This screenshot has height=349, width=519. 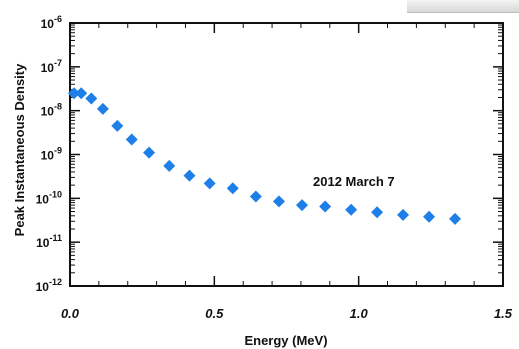 I want to click on y-tick-label: 10⁻⁷, so click(x=51, y=66).